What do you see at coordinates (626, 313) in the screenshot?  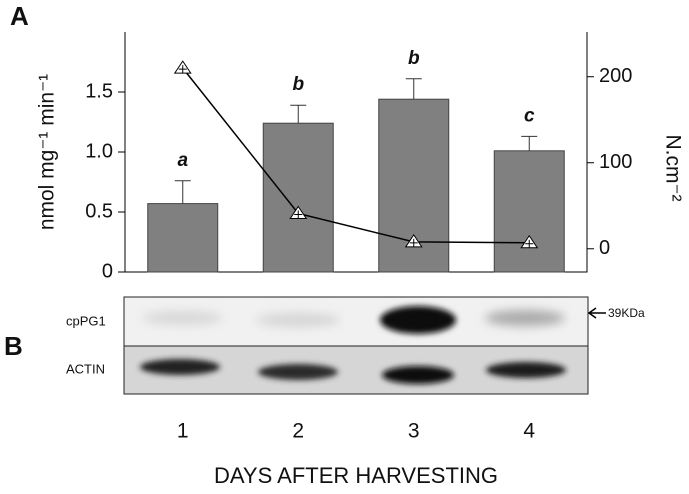 I see `marker-label: 39KDa` at bounding box center [626, 313].